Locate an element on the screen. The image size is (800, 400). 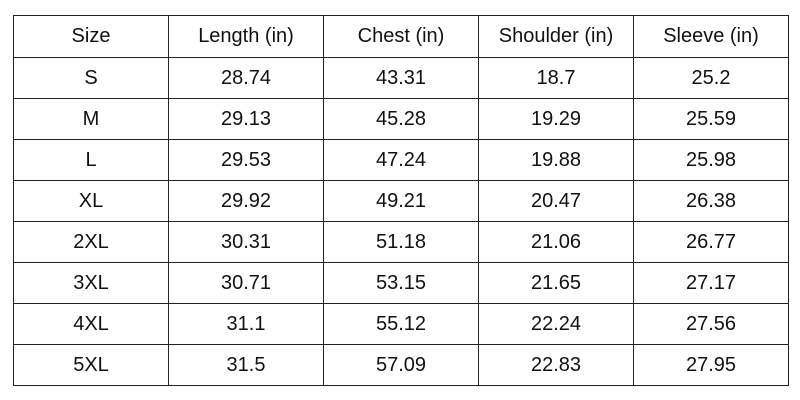
table-cell: 31.5 is located at coordinates (246, 365).